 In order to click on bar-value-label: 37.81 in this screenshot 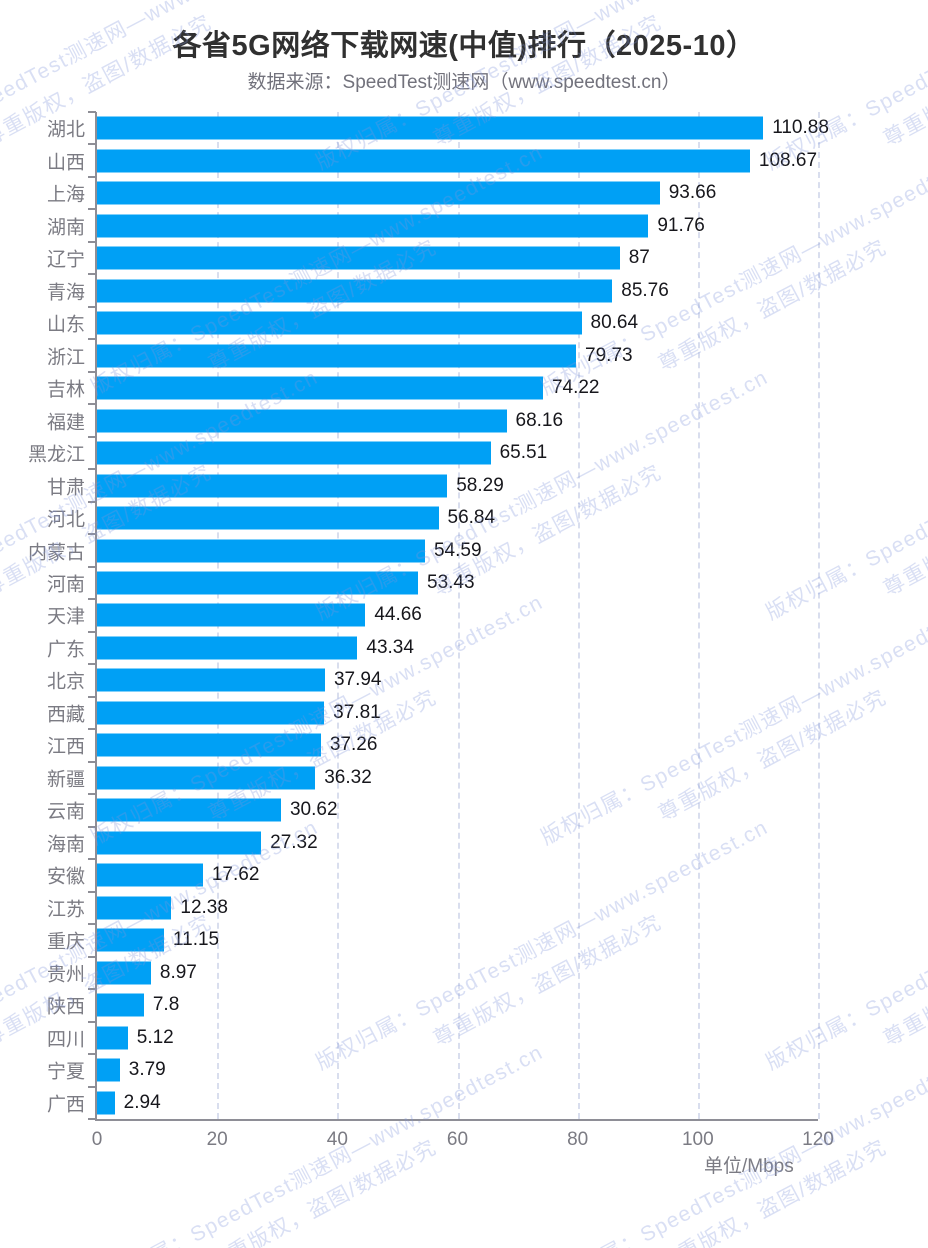, I will do `click(357, 712)`.